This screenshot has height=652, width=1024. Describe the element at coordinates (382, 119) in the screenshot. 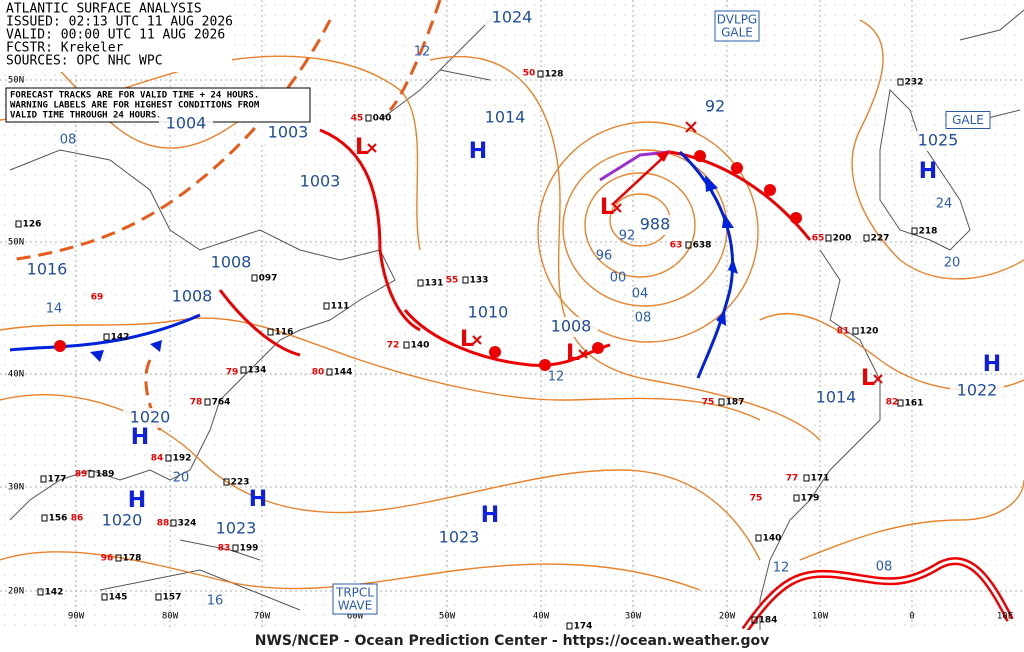

I see `station-pressure: 040` at that location.